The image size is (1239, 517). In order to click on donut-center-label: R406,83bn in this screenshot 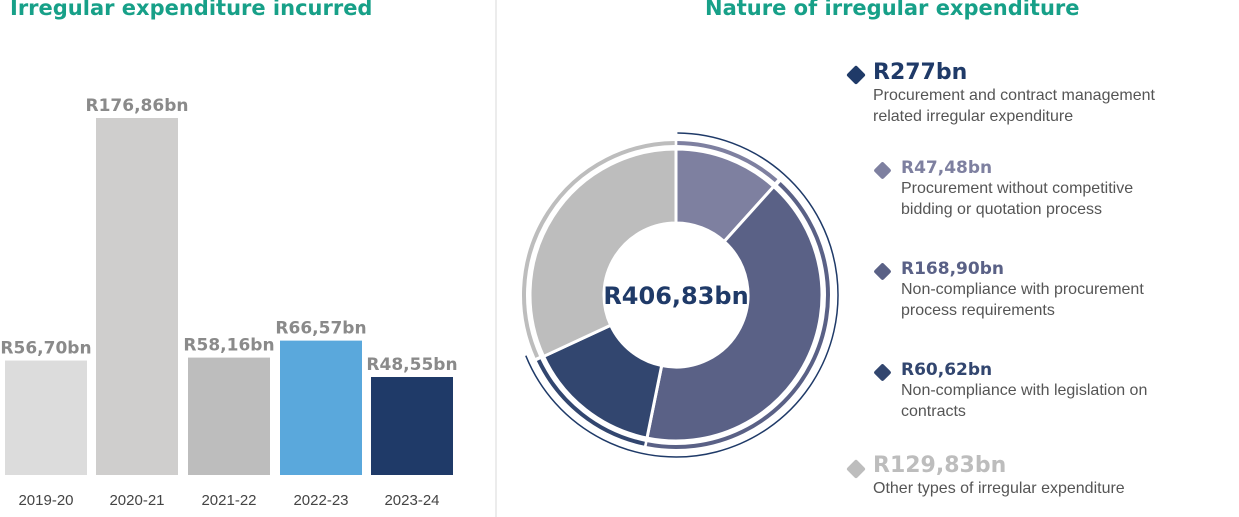, I will do `click(675, 296)`.